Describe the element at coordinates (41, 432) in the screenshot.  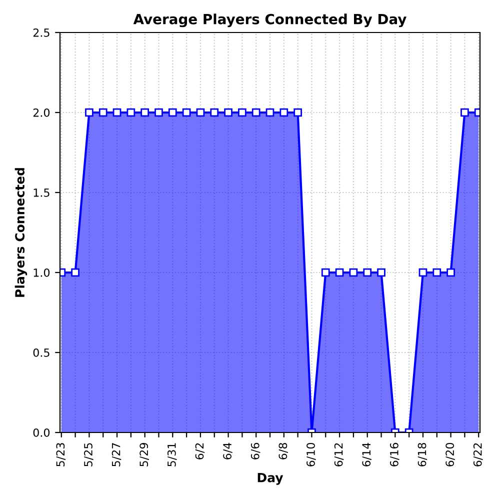
I see `y-tick-label: 0.0` at that location.